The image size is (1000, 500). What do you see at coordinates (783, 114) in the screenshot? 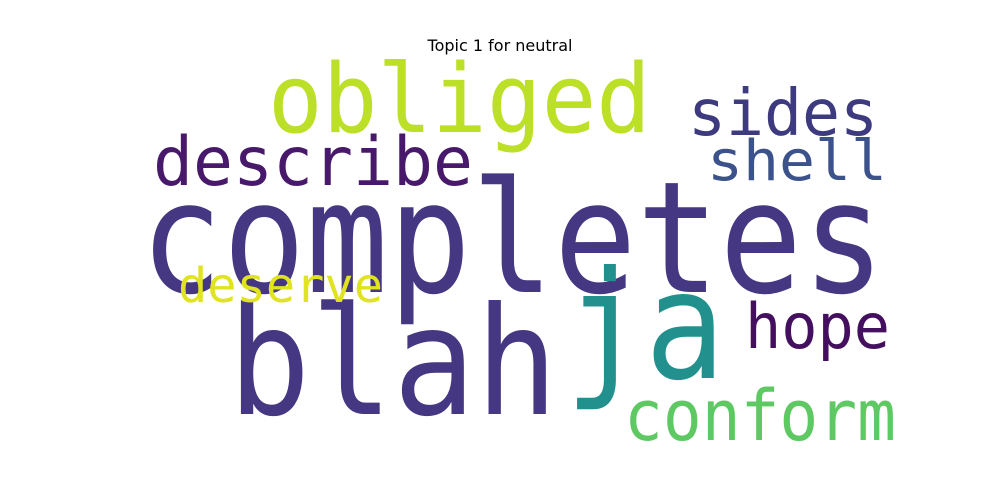
I see `word-sides: sides` at bounding box center [783, 114].